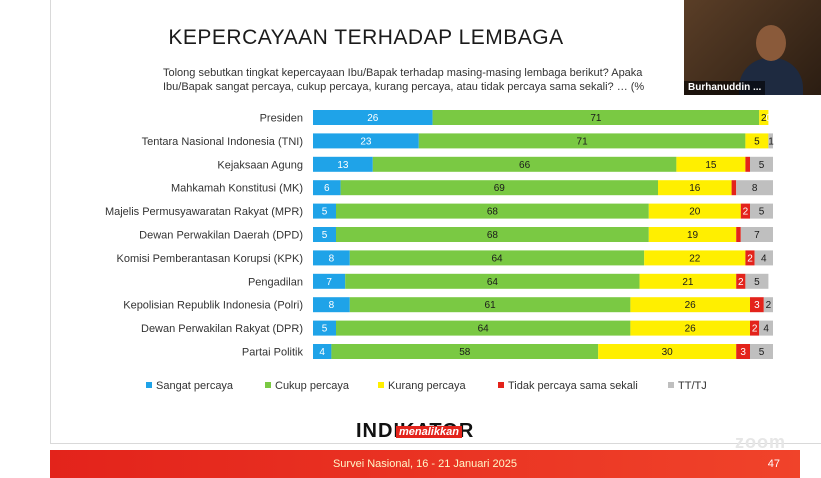  I want to click on category-label: Majelis Permusyawaratan Rakyat (MPR), so click(204, 212).